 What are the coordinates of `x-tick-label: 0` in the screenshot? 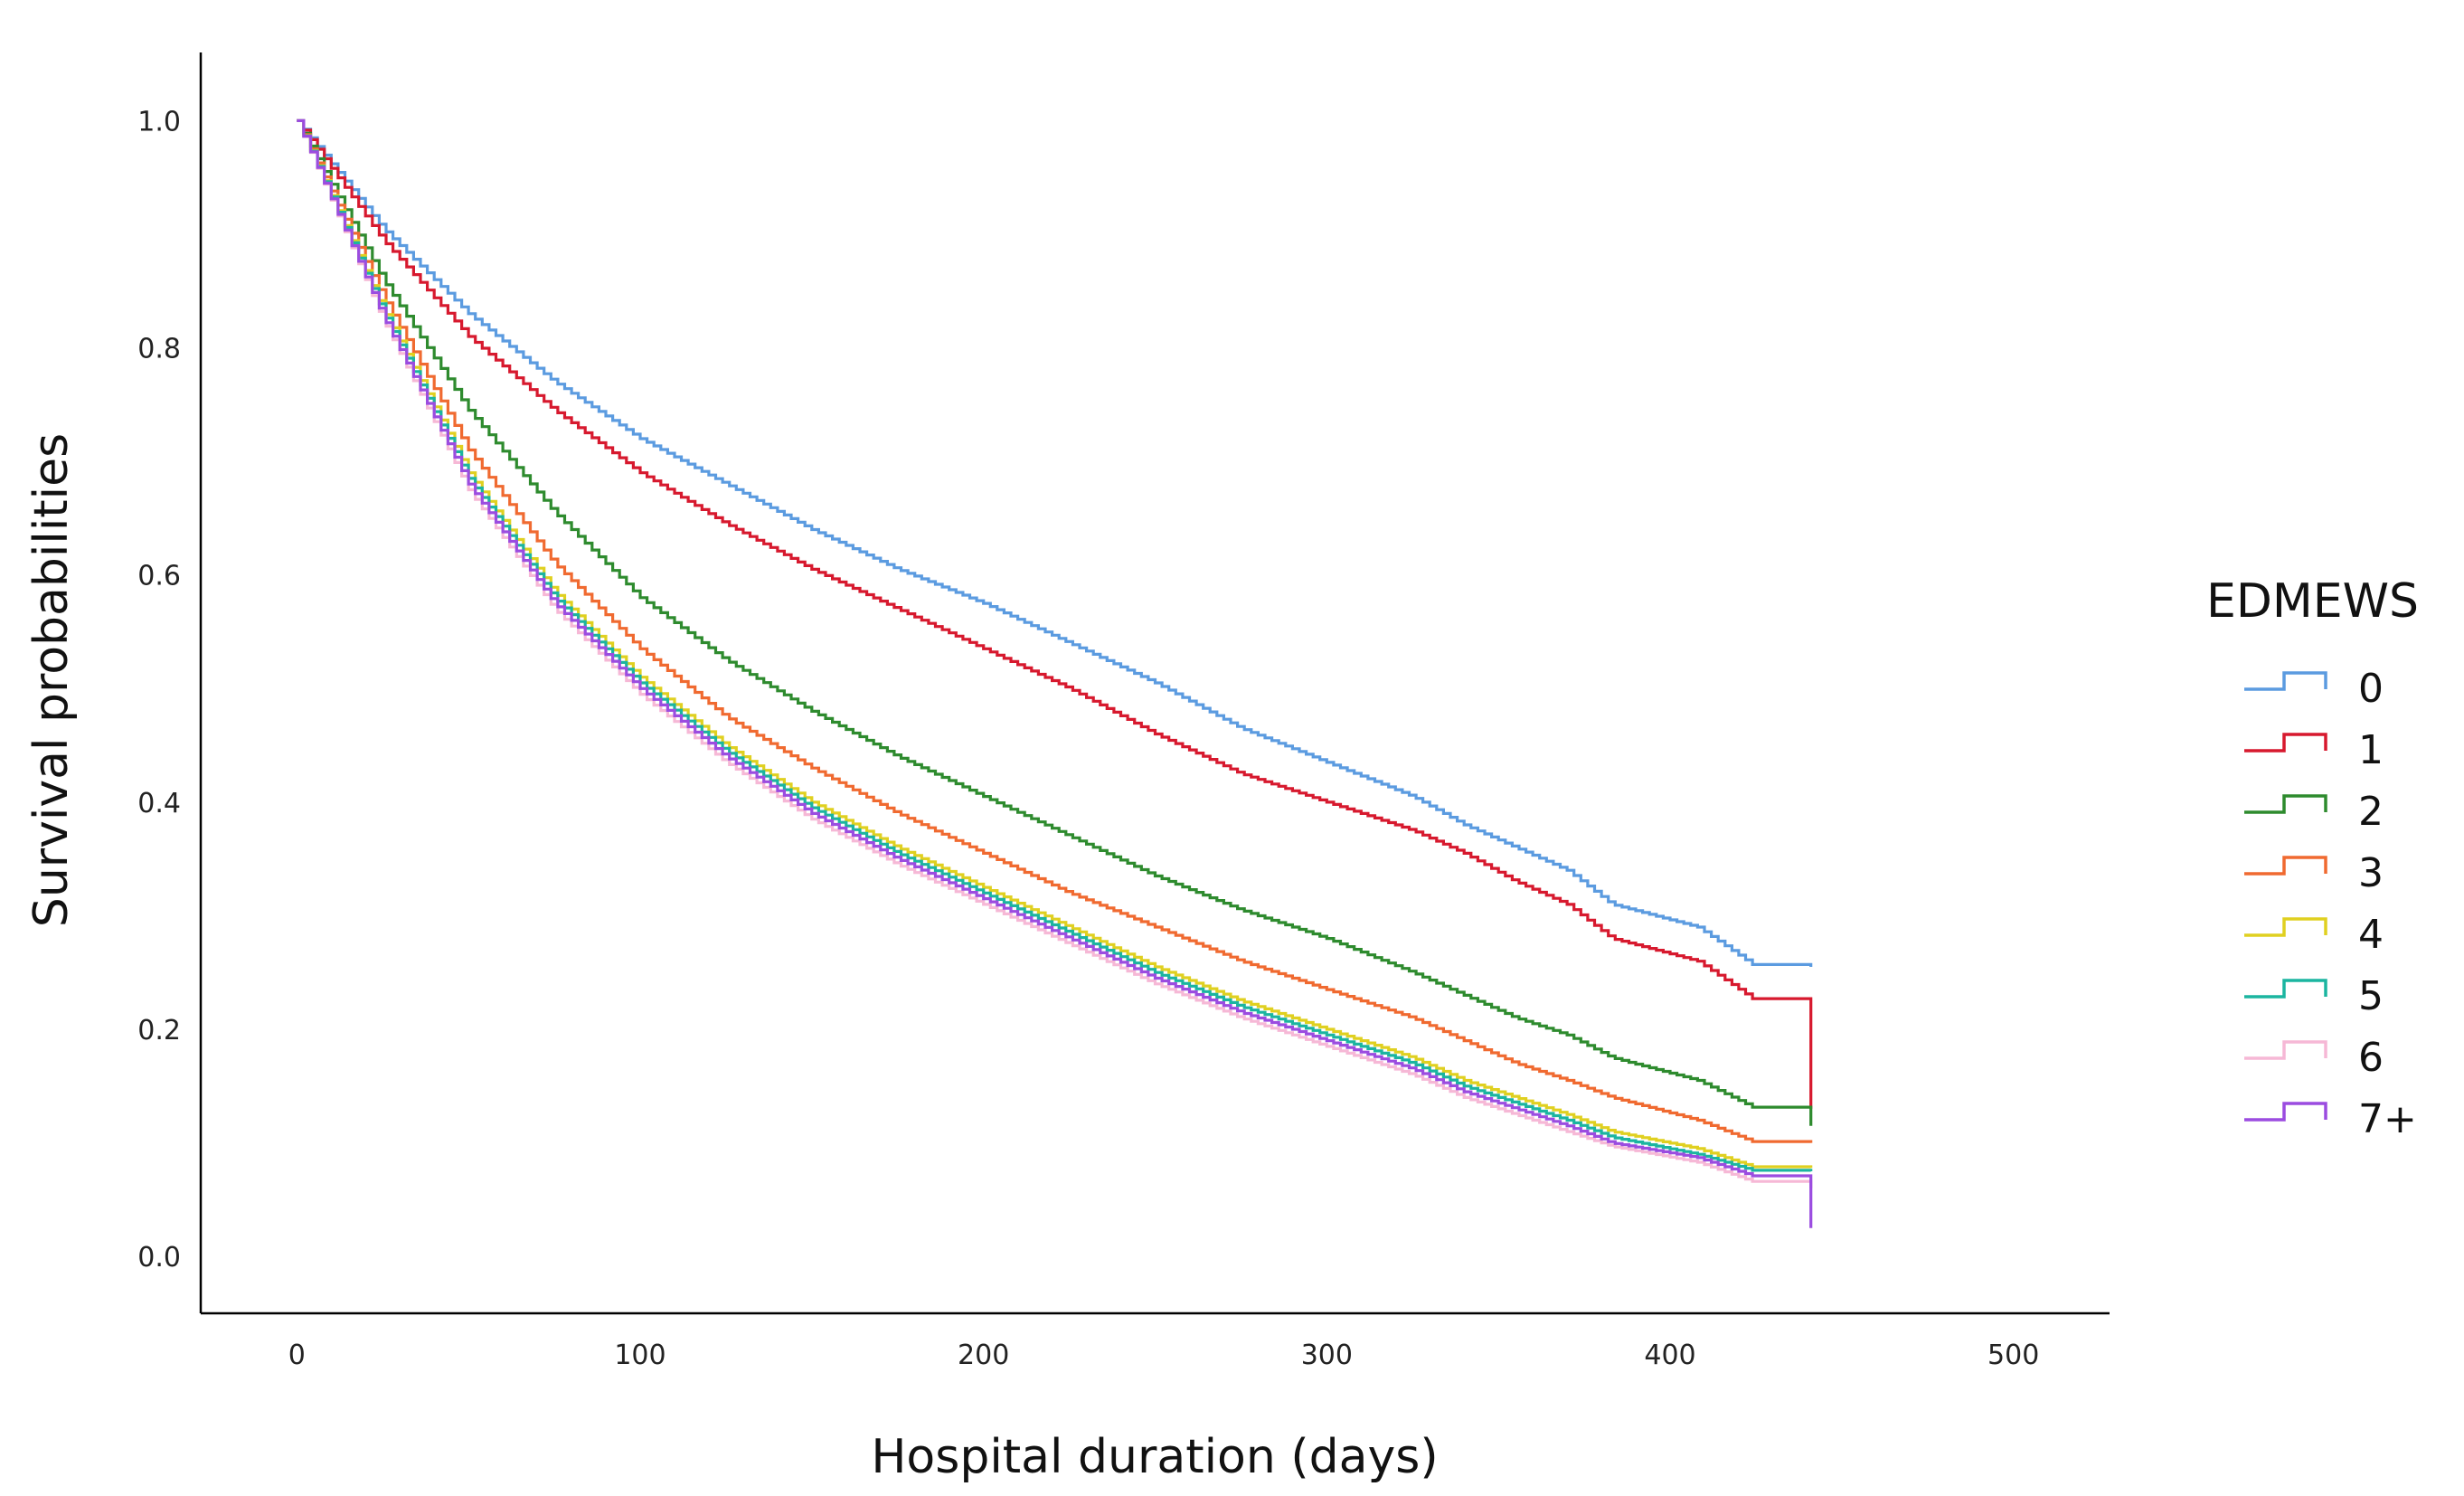 It's located at (297, 1356).